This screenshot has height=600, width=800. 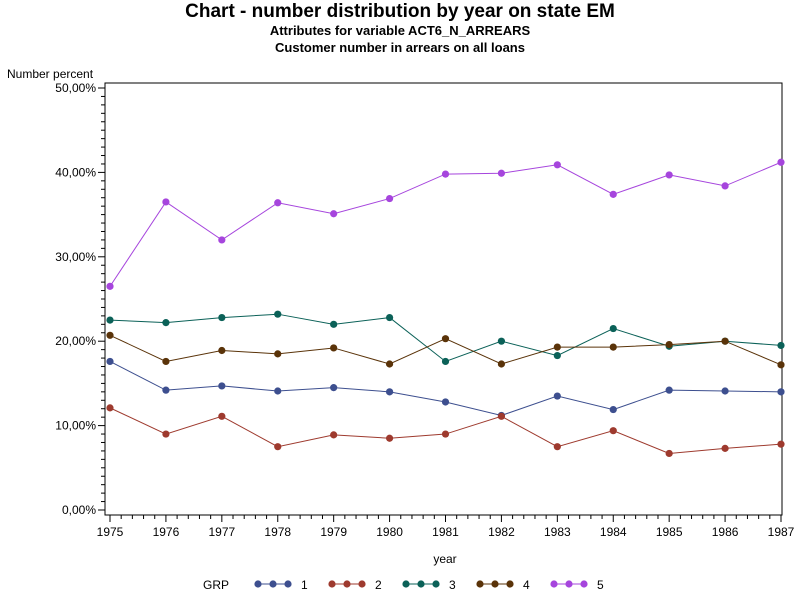 I want to click on x-tick-label: 1982, so click(x=501, y=532).